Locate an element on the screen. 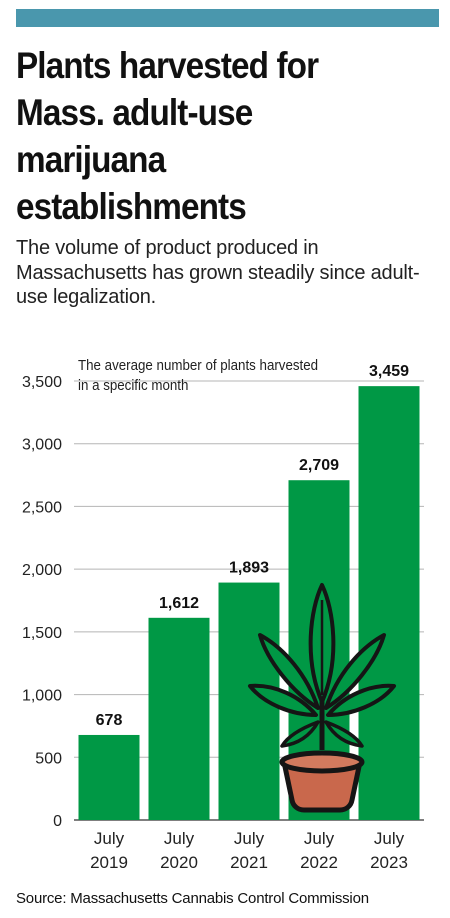  x-tick-label: 2021 is located at coordinates (249, 862).